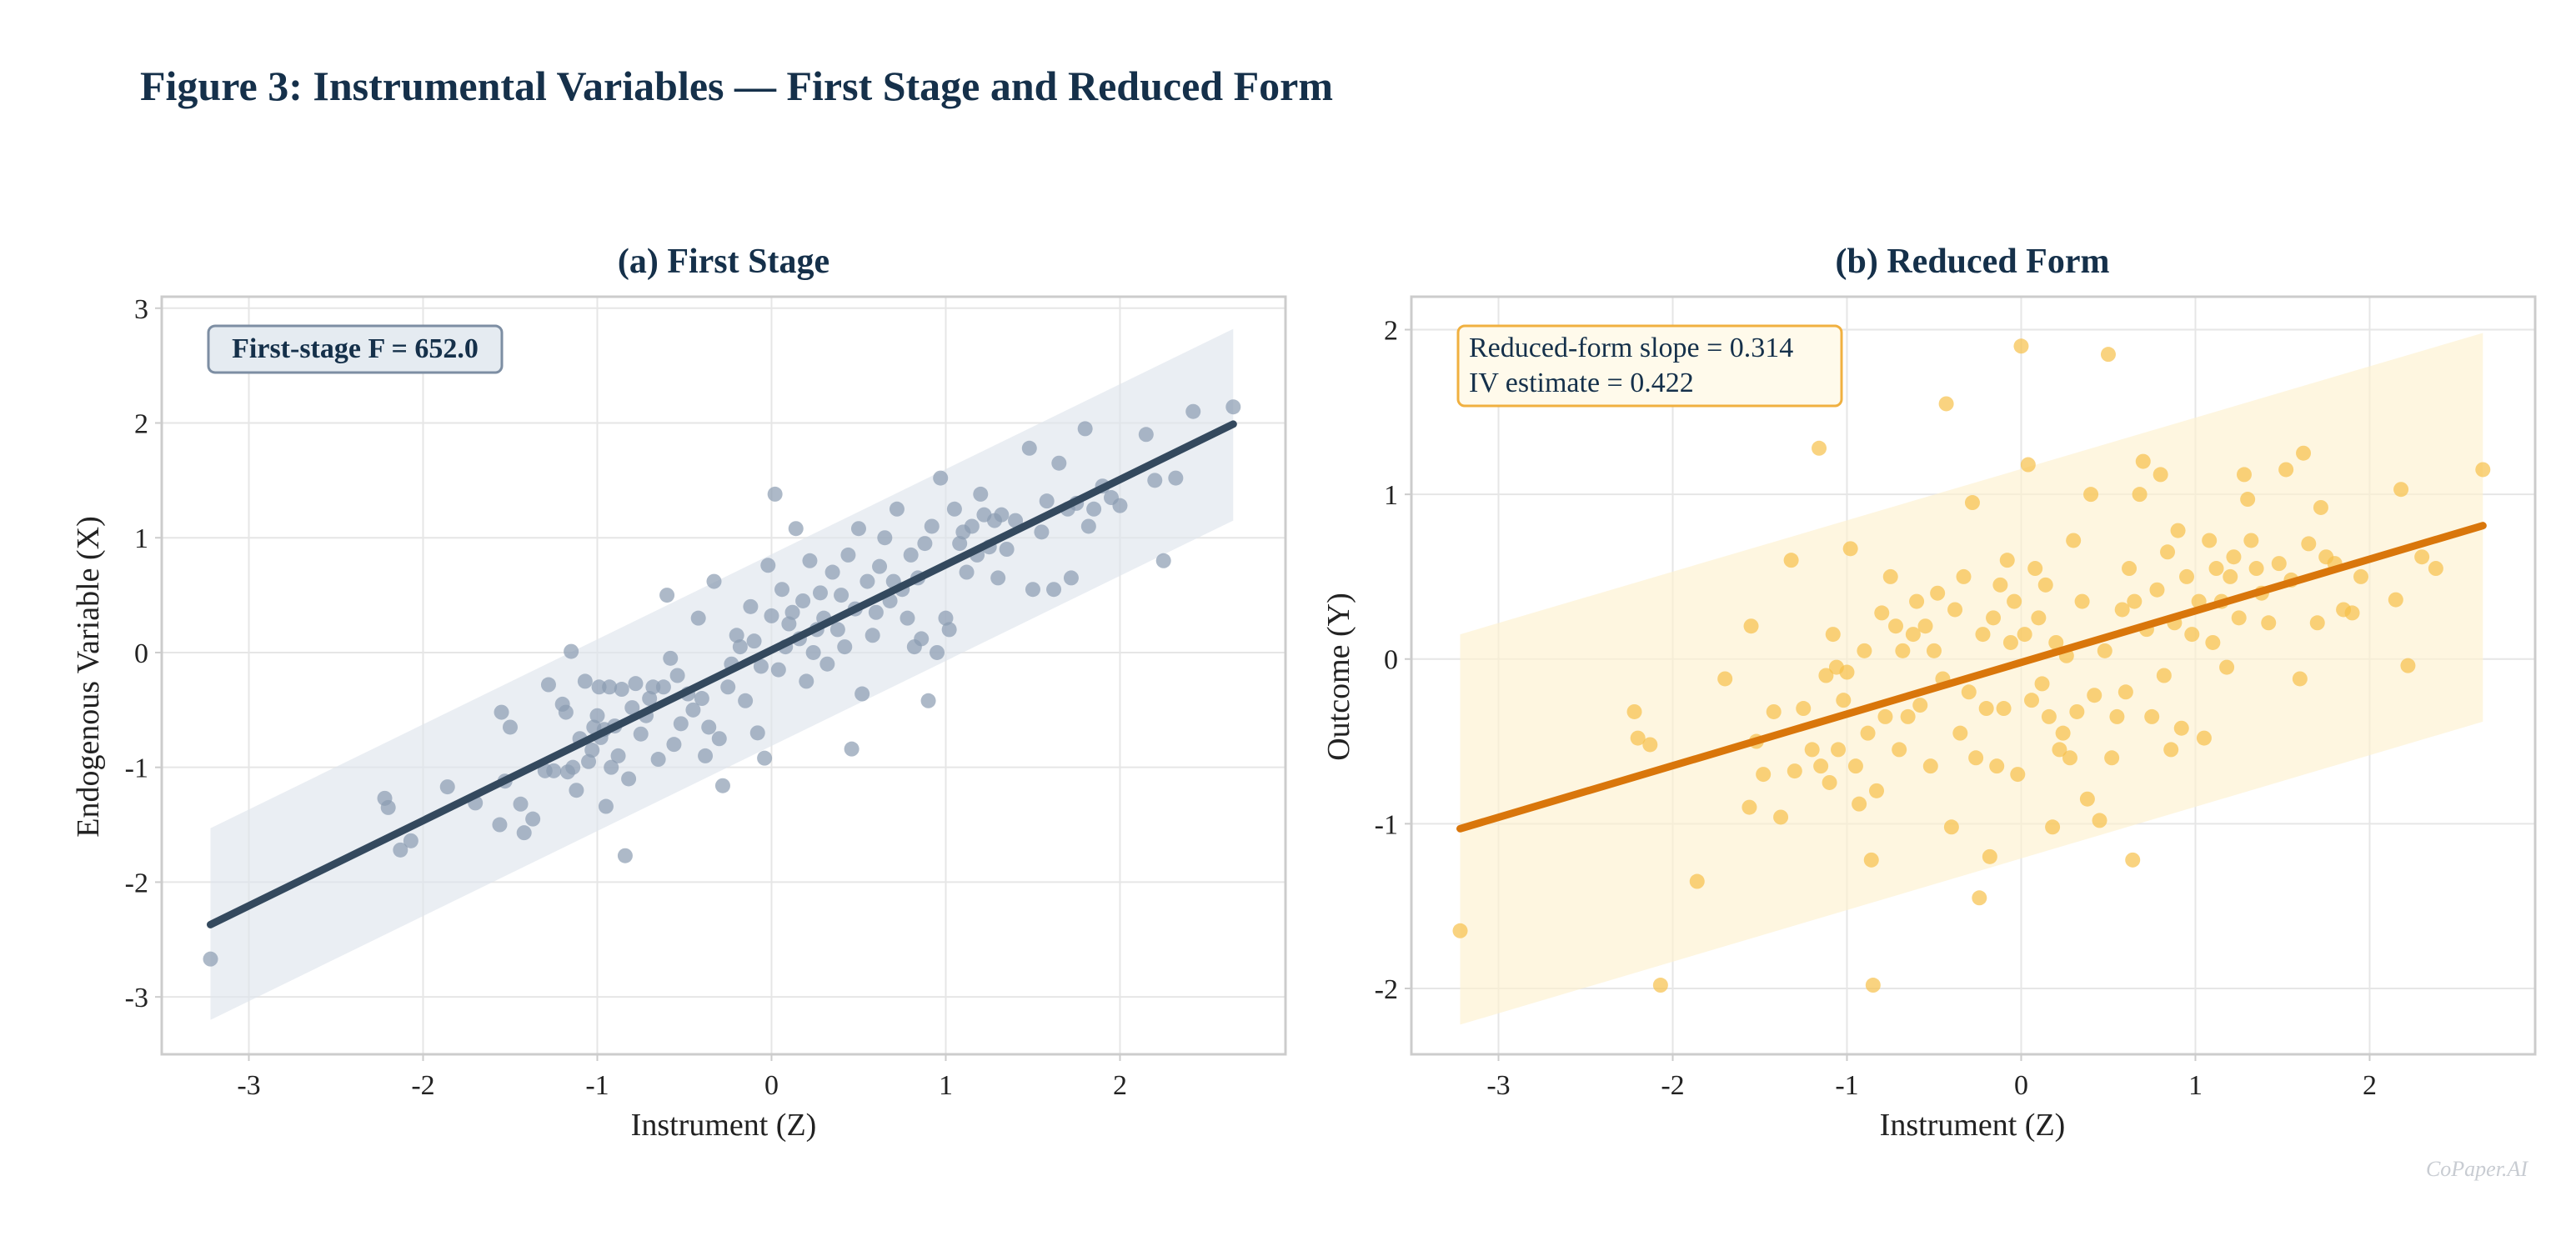  I want to click on b-x-tick-label: 2, so click(2370, 1085).